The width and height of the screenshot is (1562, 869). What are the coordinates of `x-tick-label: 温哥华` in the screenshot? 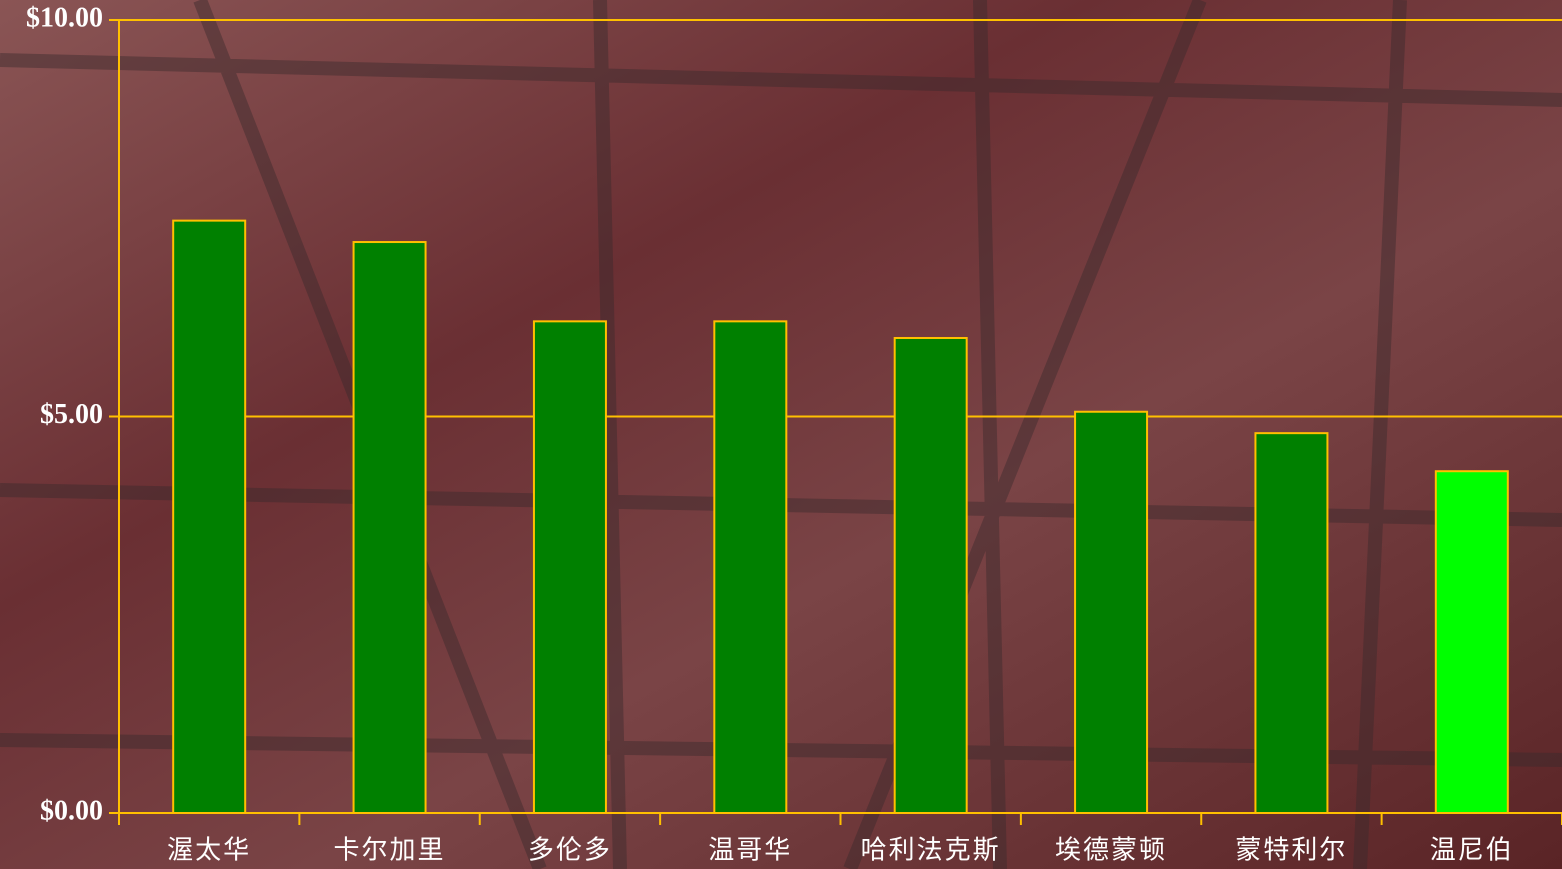 It's located at (750, 851).